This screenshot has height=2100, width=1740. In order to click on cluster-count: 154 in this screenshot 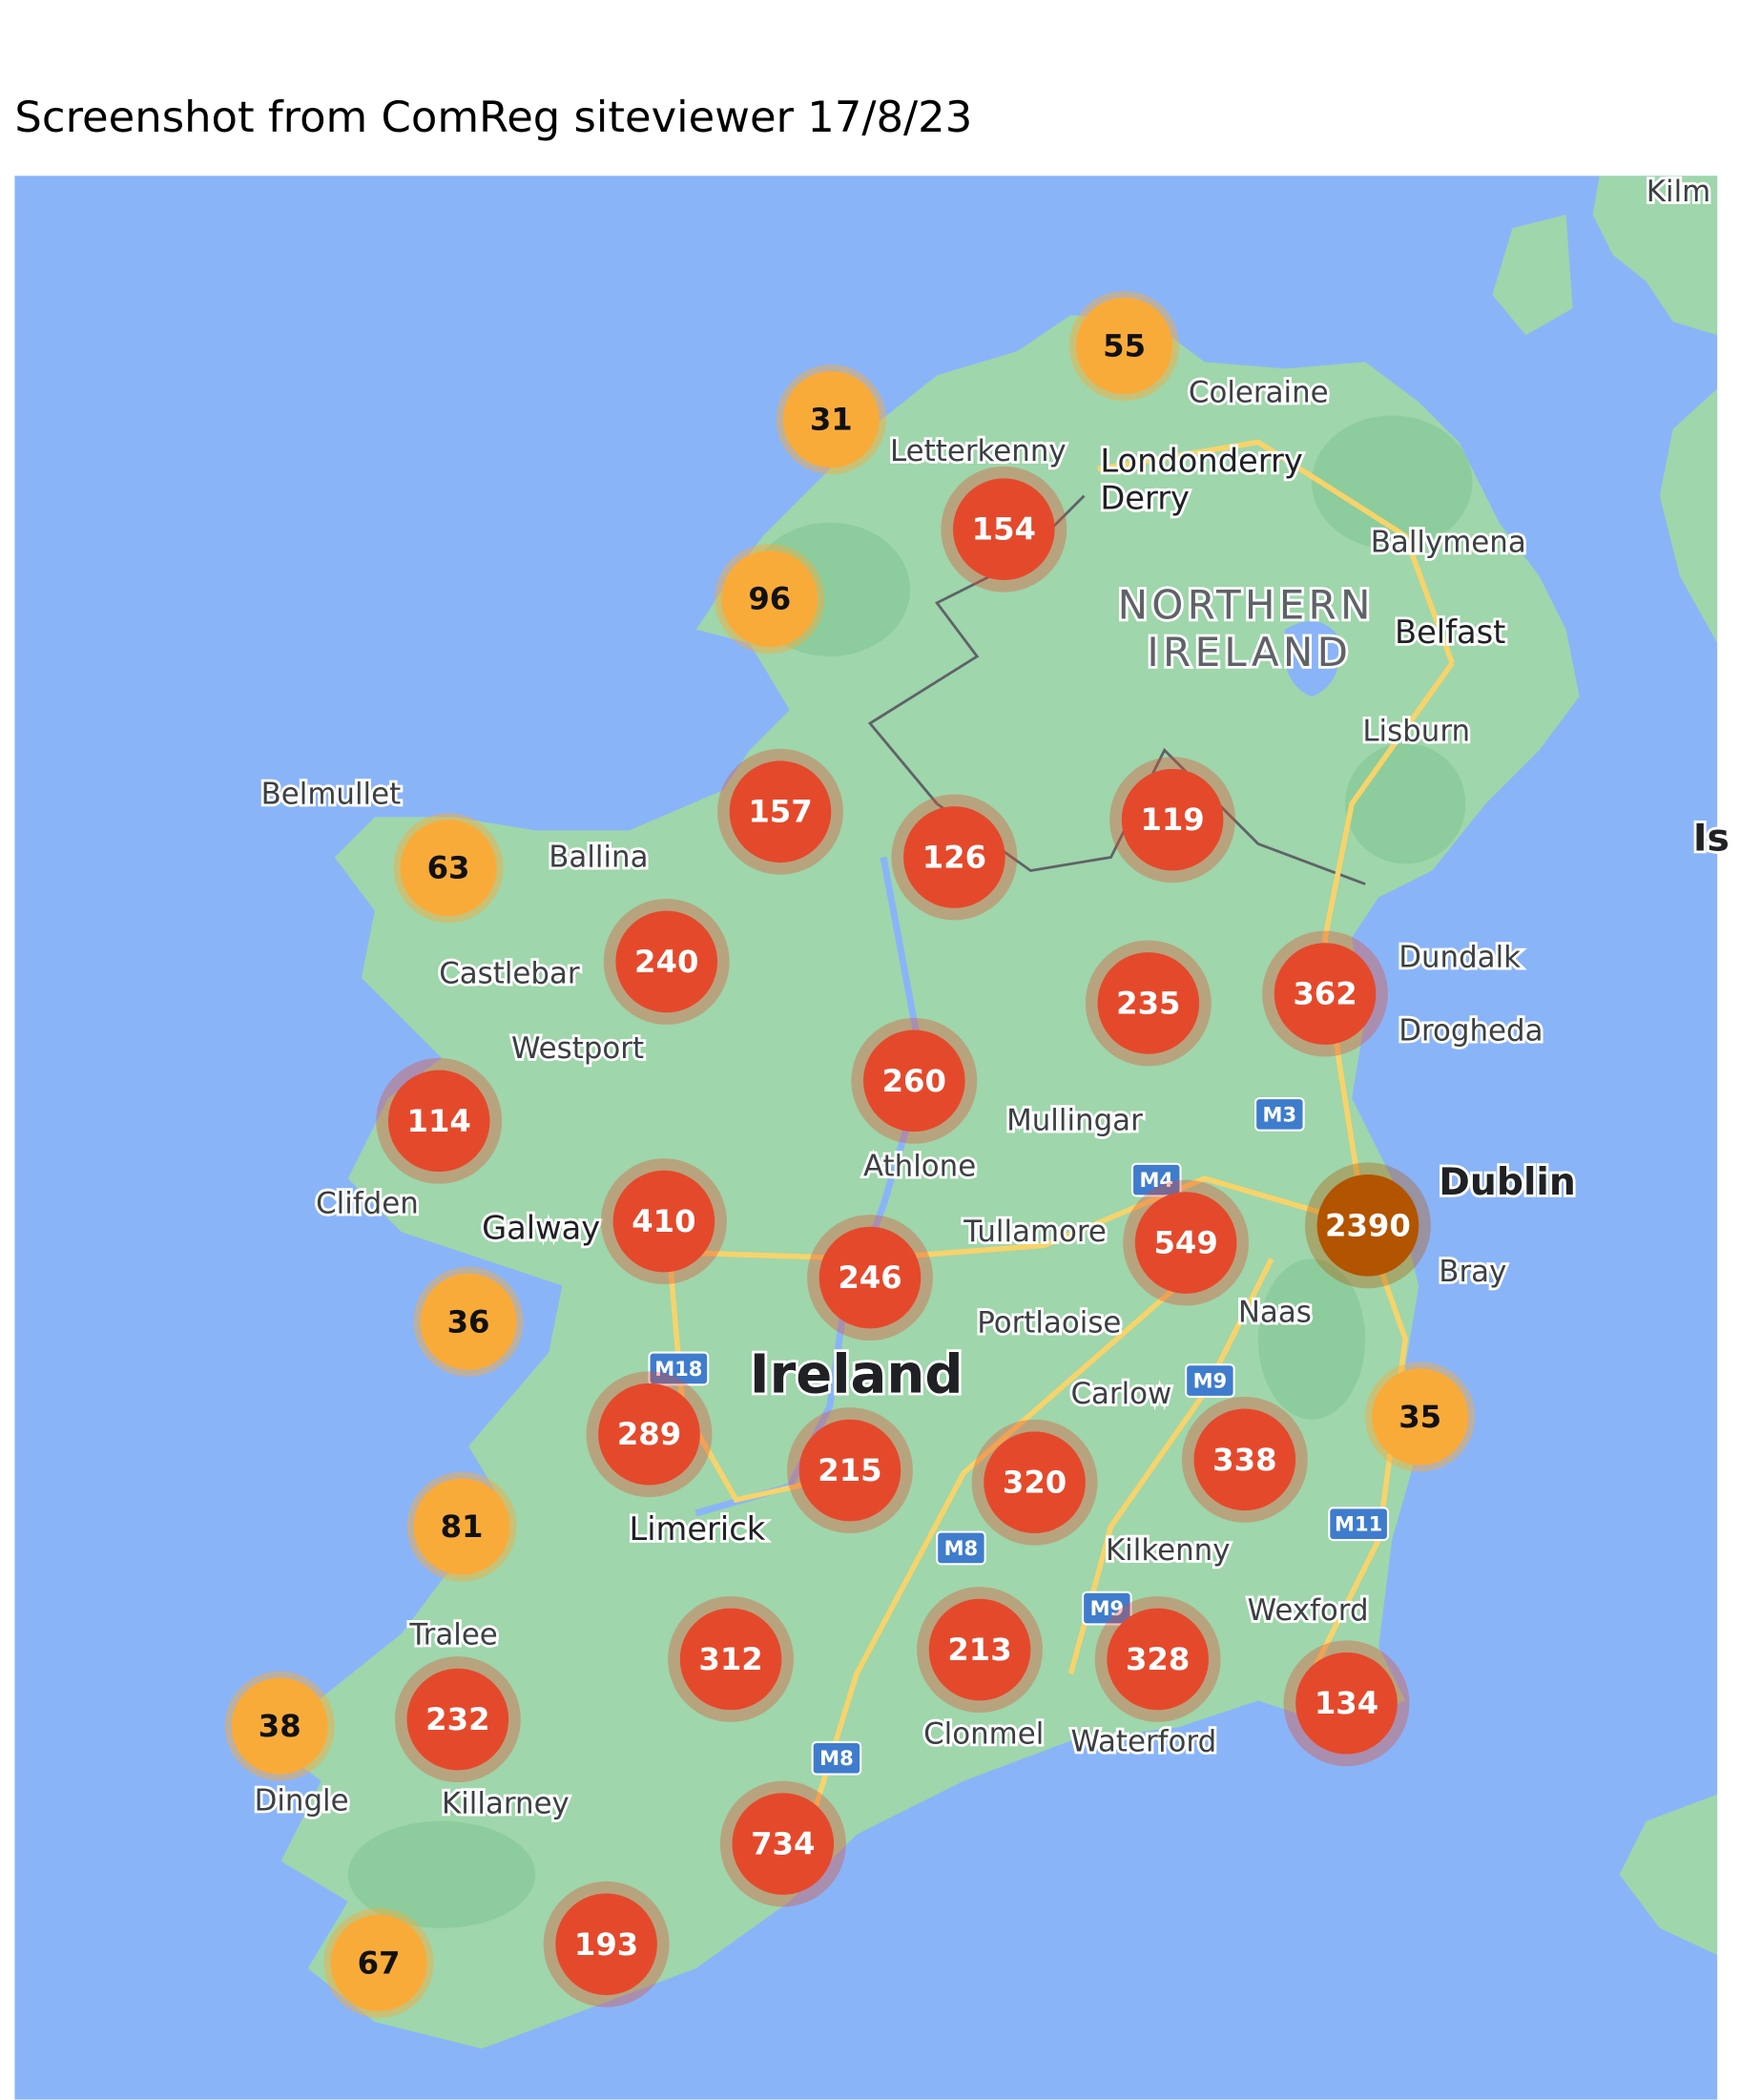, I will do `click(1004, 530)`.